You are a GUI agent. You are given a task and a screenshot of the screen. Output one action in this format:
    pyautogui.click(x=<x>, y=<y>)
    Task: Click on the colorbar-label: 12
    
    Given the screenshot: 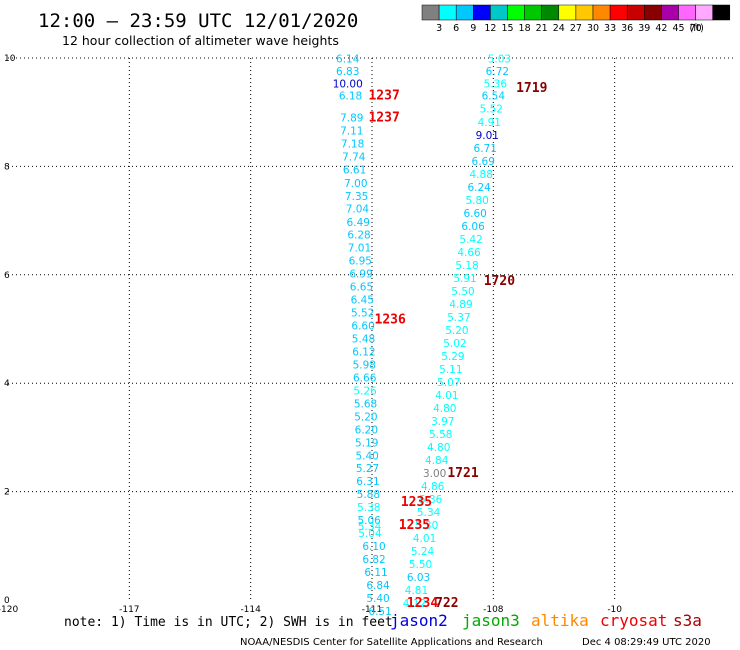 What is the action you would take?
    pyautogui.click(x=490, y=28)
    